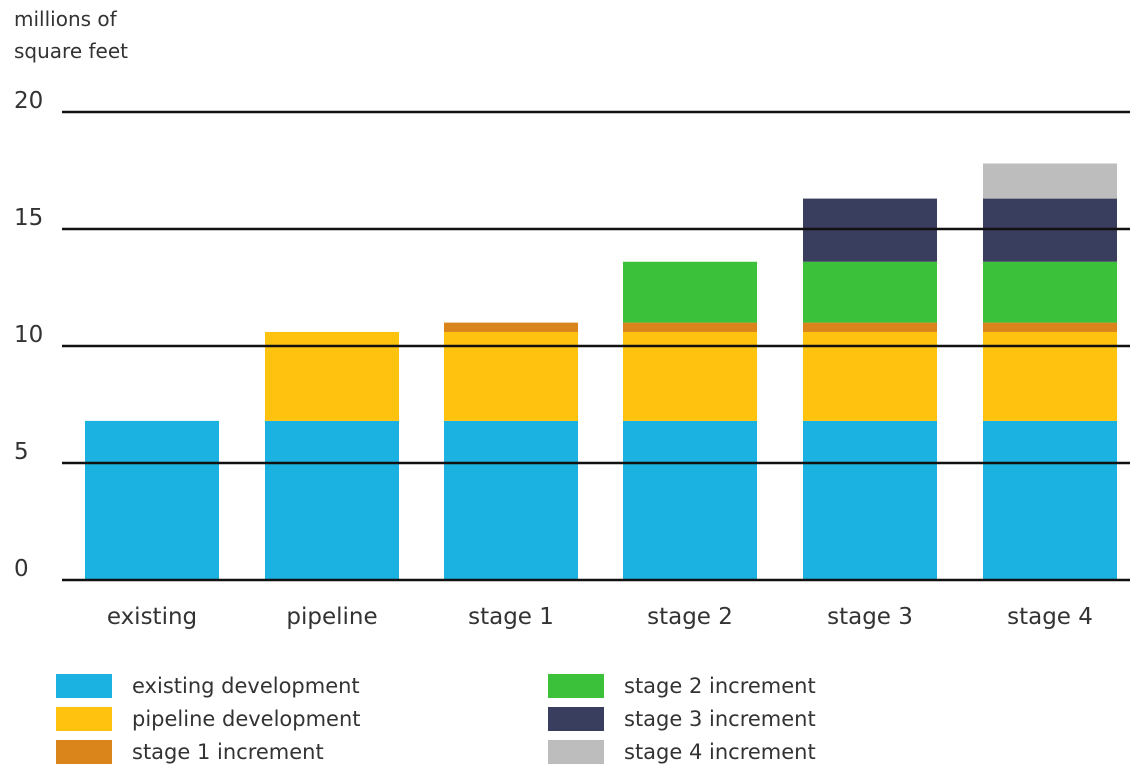 The height and width of the screenshot is (771, 1130). I want to click on legend-label-stage-4-increment: stage 4 increment, so click(720, 752).